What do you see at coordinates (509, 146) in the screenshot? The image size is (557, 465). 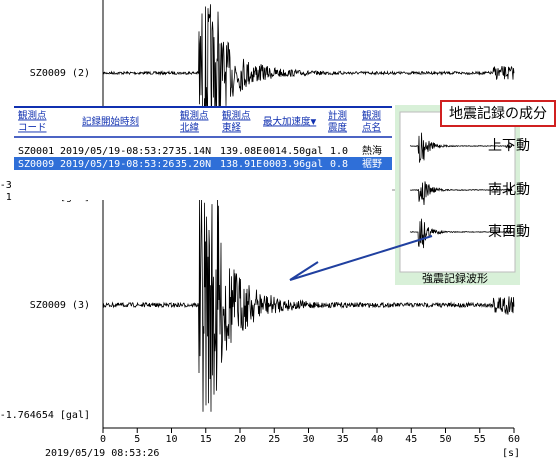 I see `component: 上下動` at bounding box center [509, 146].